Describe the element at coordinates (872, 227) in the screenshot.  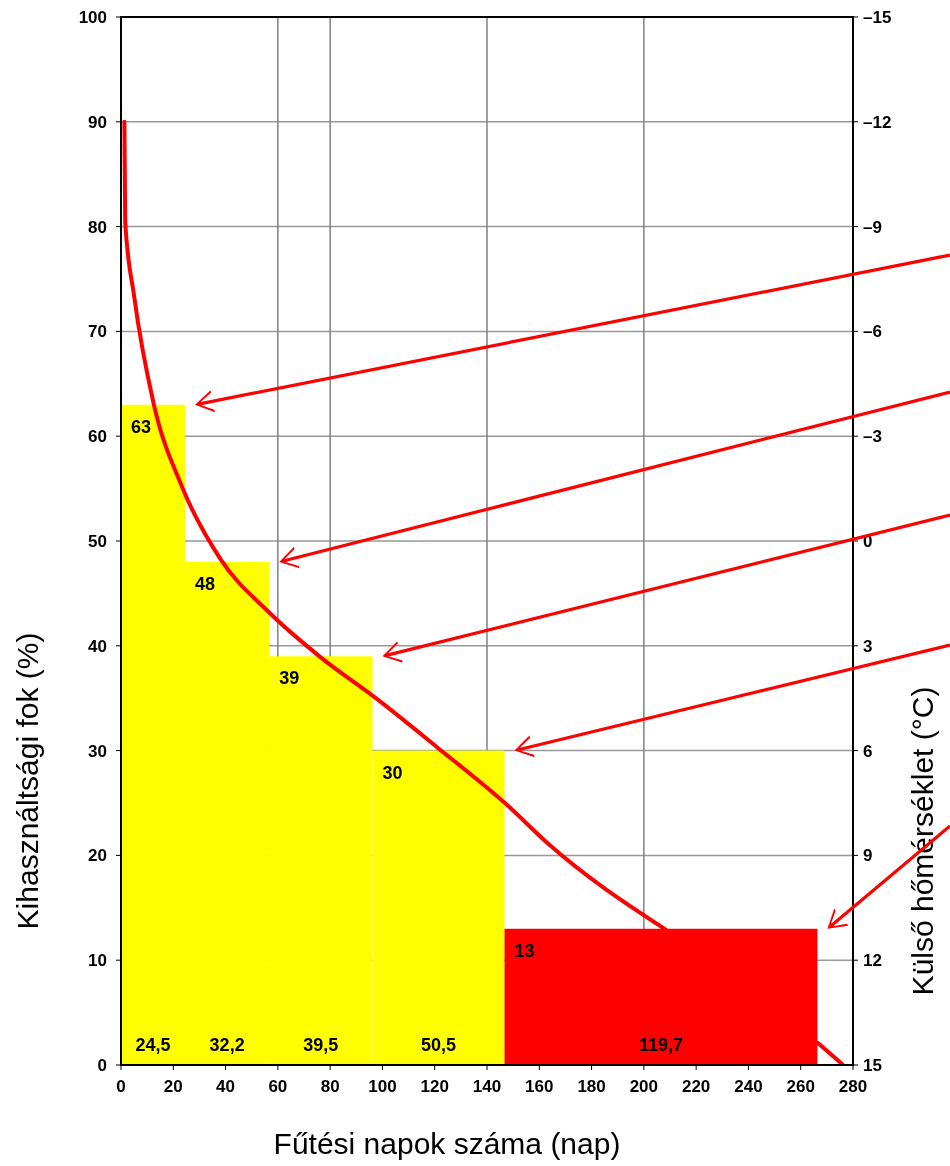
I see `y2-tick-label: –9` at that location.